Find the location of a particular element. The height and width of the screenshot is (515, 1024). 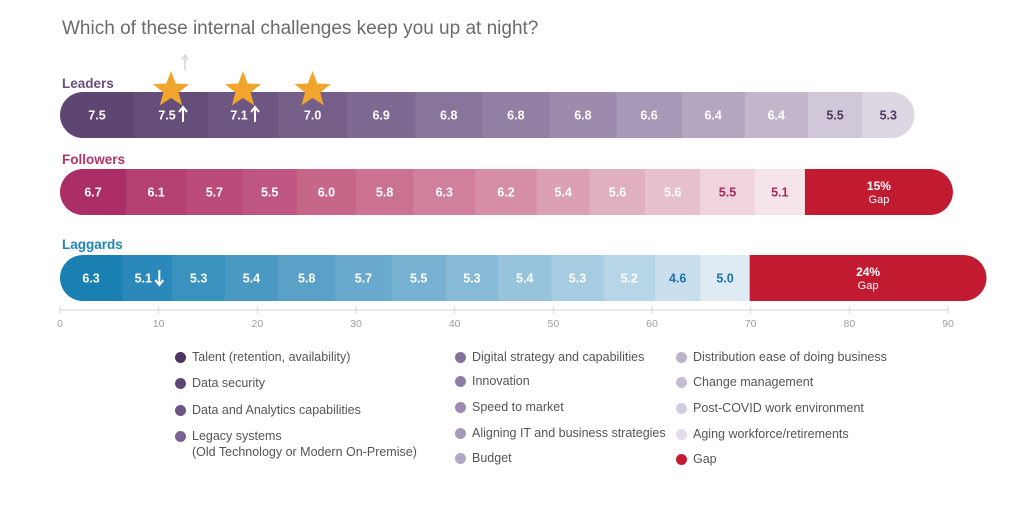

value-label-followers-budget: 5.4 is located at coordinates (563, 193).